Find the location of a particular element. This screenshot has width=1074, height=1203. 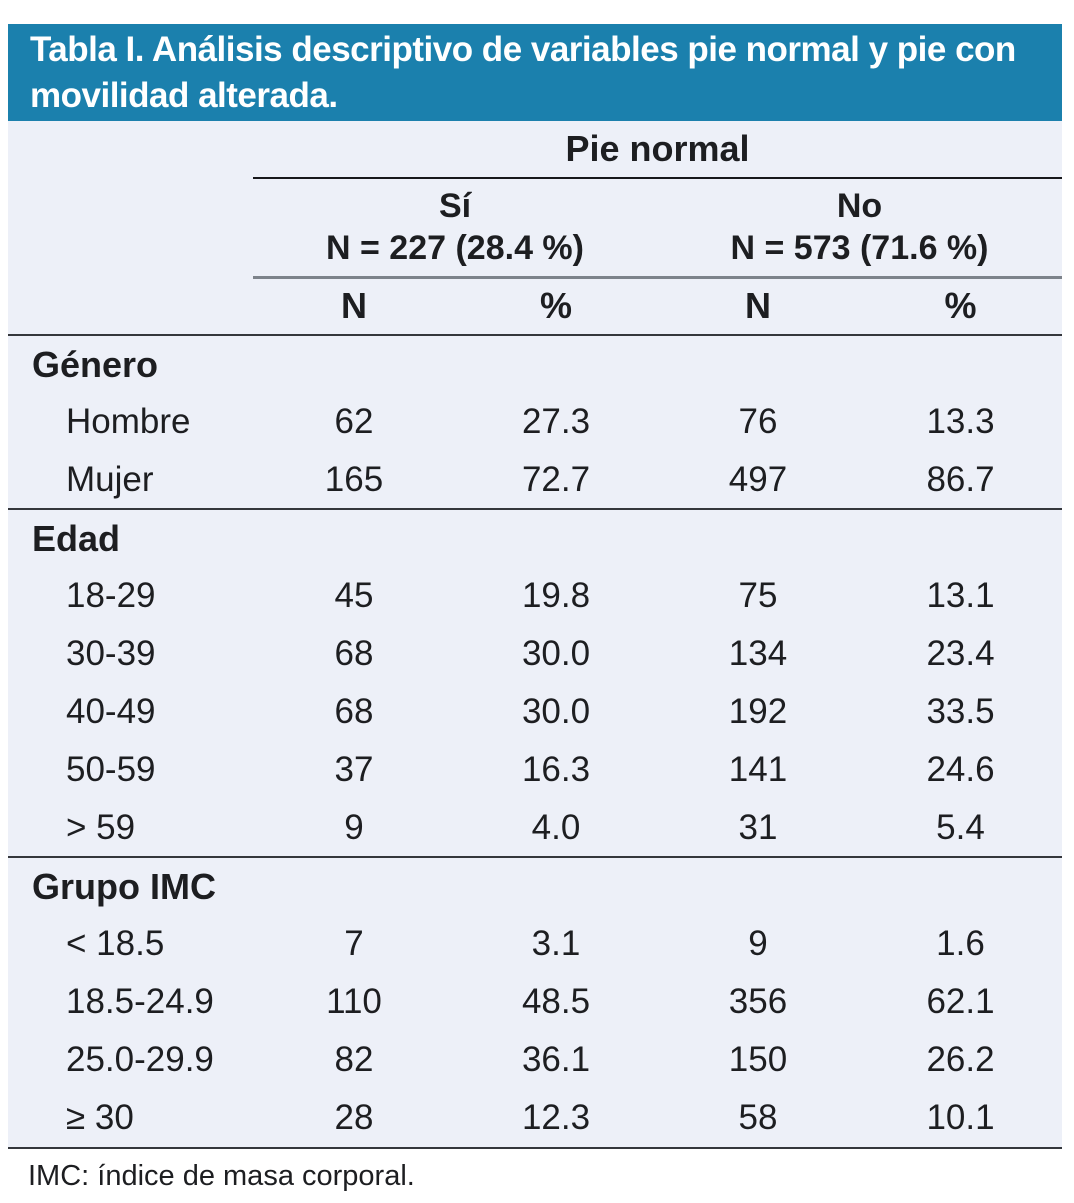

table-row: > 59 9 4.0 31 5.4 is located at coordinates (535, 828).